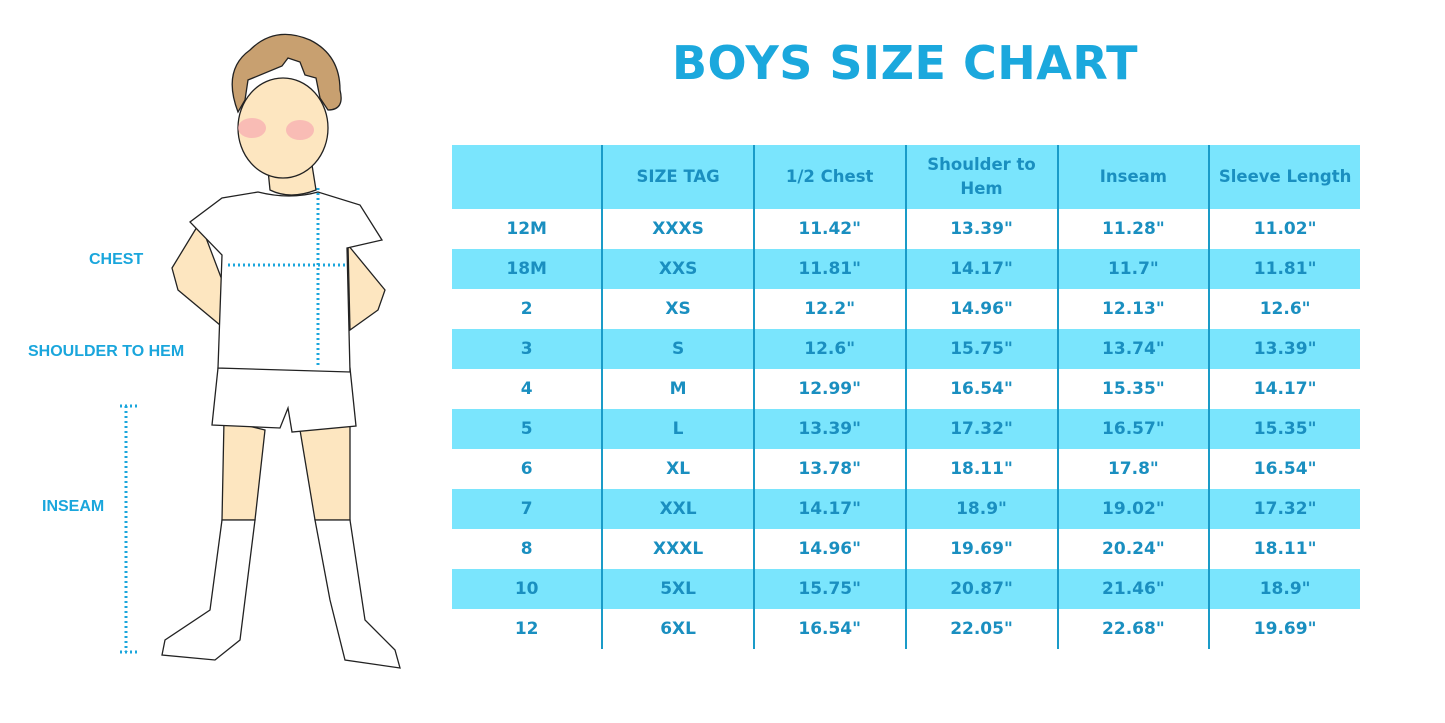 The image size is (1445, 723). Describe the element at coordinates (1133, 229) in the screenshot. I see `table-cell: 11.28"` at that location.